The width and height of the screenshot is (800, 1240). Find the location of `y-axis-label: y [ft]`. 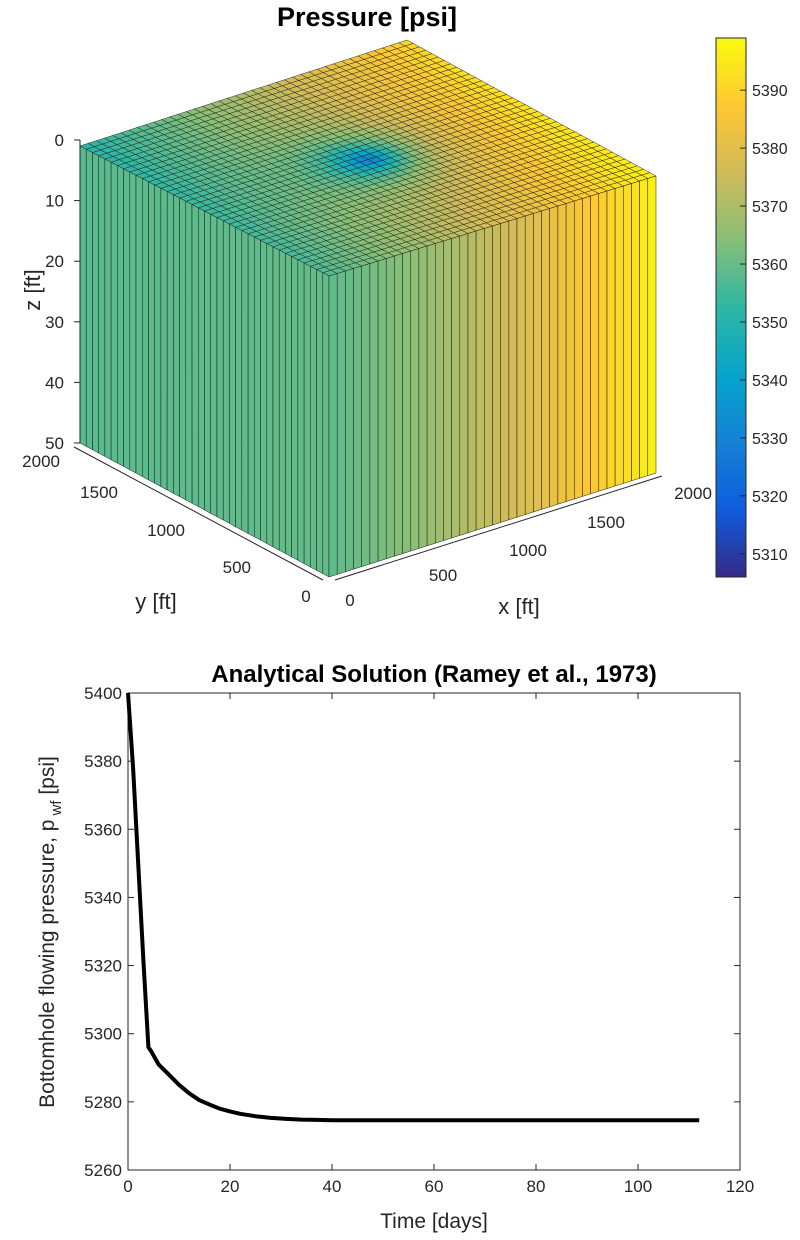

y-axis-label: y [ft] is located at coordinates (156, 601).